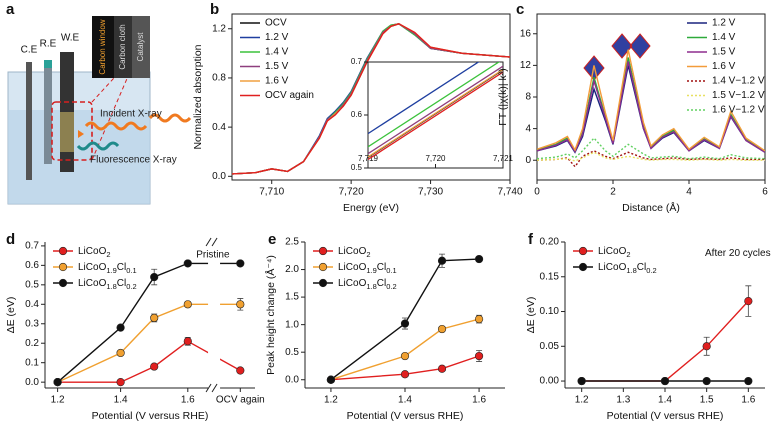 This screenshot has width=773, height=434. What do you see at coordinates (371, 208) in the screenshot?
I see `x-axis-title: Energy (eV)` at bounding box center [371, 208].